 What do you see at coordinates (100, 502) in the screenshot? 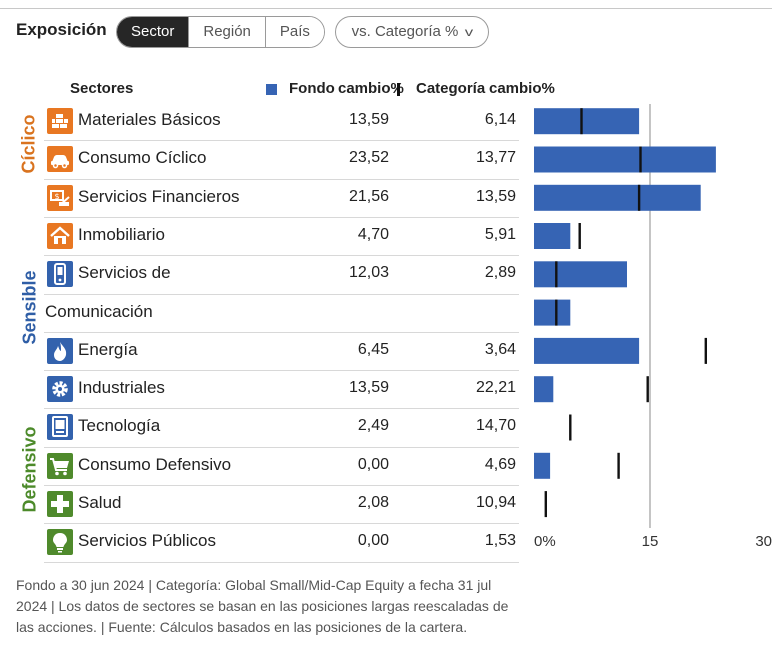
I see `sector-label-salud: Salud` at bounding box center [100, 502].